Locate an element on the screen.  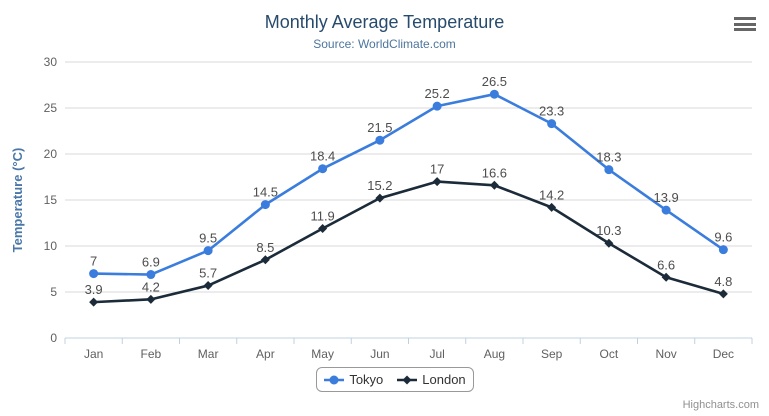
london-data-label: 11.9 is located at coordinates (322, 216).